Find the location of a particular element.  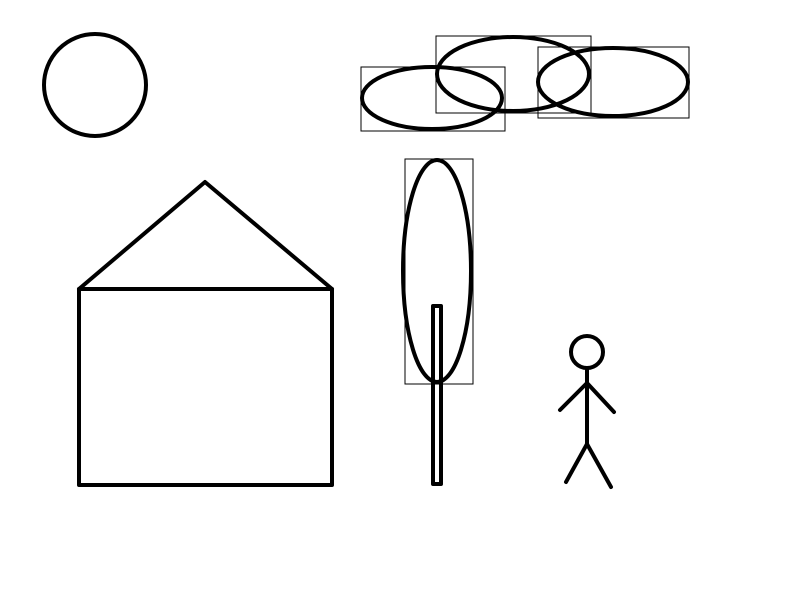

house-roof is located at coordinates (205, 235).